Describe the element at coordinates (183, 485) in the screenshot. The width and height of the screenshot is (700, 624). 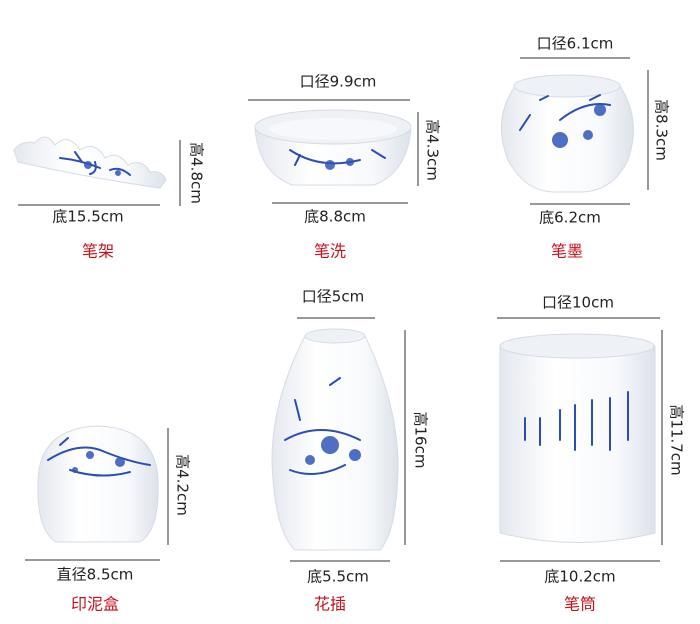
I see `side-label: 高4.2cm` at that location.